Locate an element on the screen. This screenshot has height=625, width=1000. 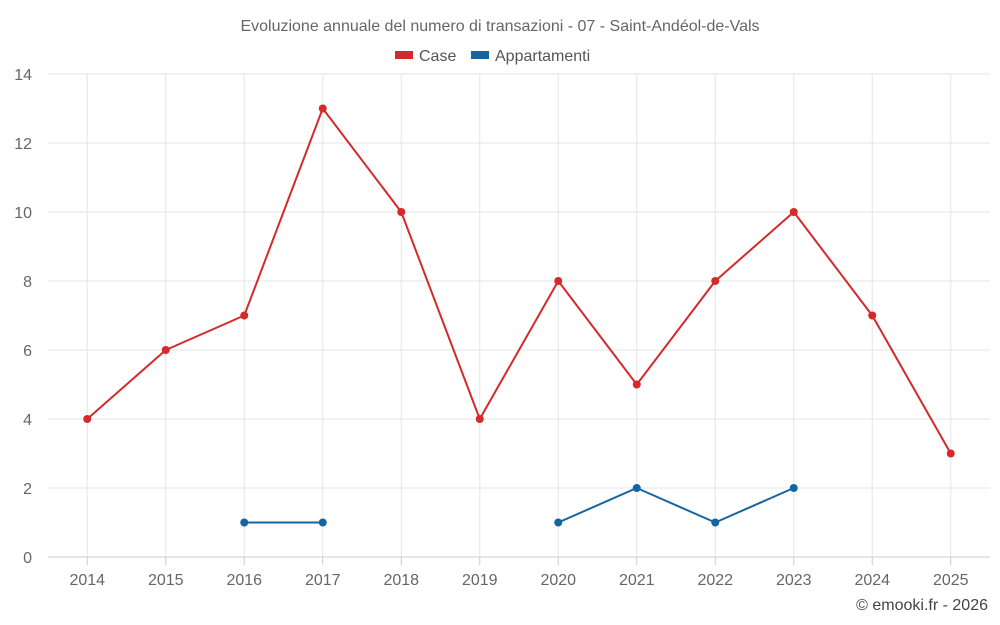
data-point-case-2017 is located at coordinates (322, 108).